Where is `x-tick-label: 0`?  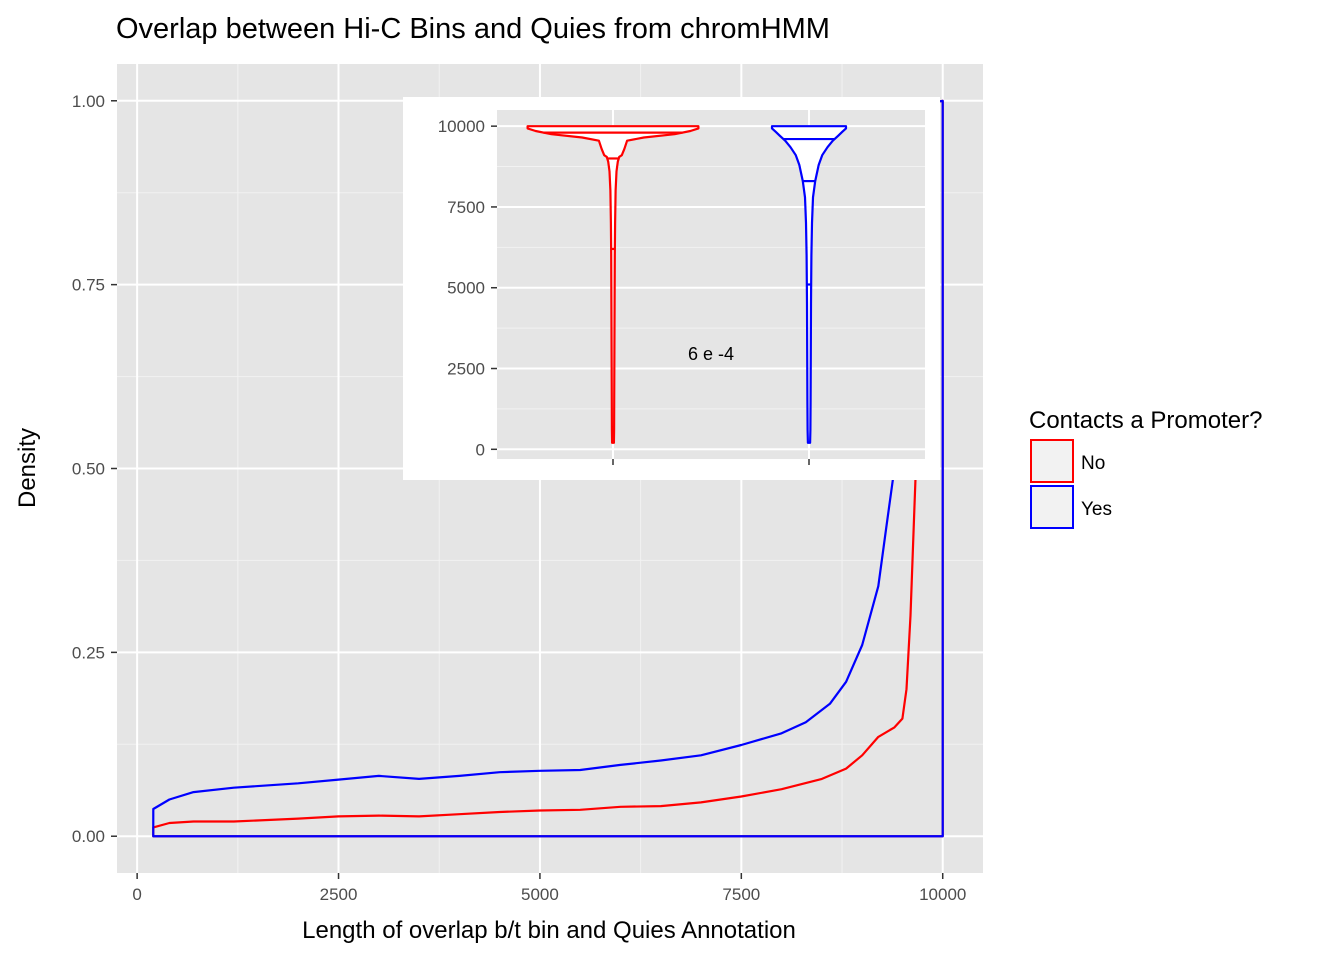
x-tick-label: 0 is located at coordinates (136, 894).